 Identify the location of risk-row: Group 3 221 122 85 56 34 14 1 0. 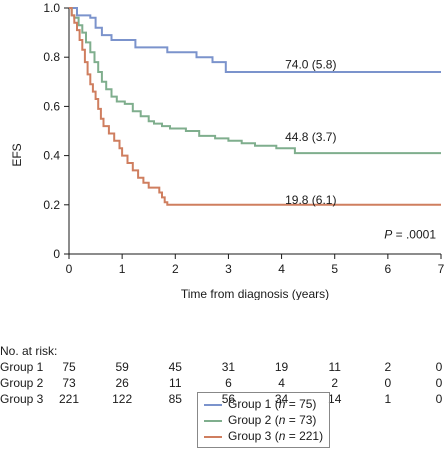
(222, 400).